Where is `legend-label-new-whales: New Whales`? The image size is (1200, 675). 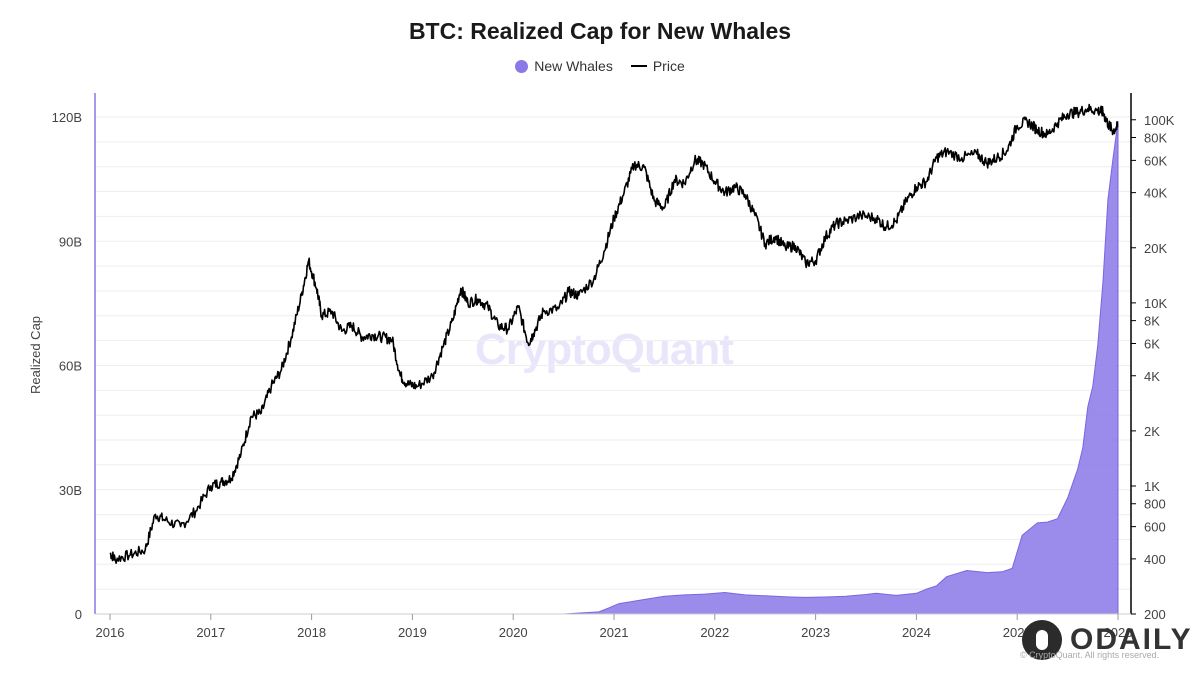 legend-label-new-whales: New Whales is located at coordinates (573, 66).